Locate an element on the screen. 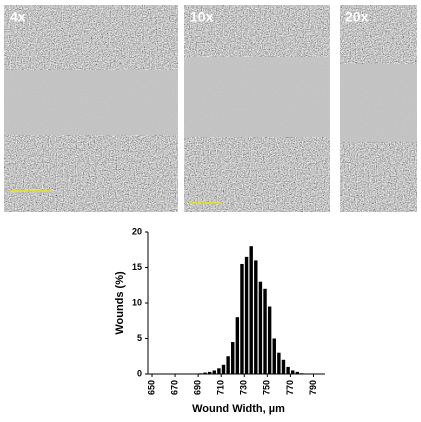  x-tick-label: 790 is located at coordinates (313, 387).